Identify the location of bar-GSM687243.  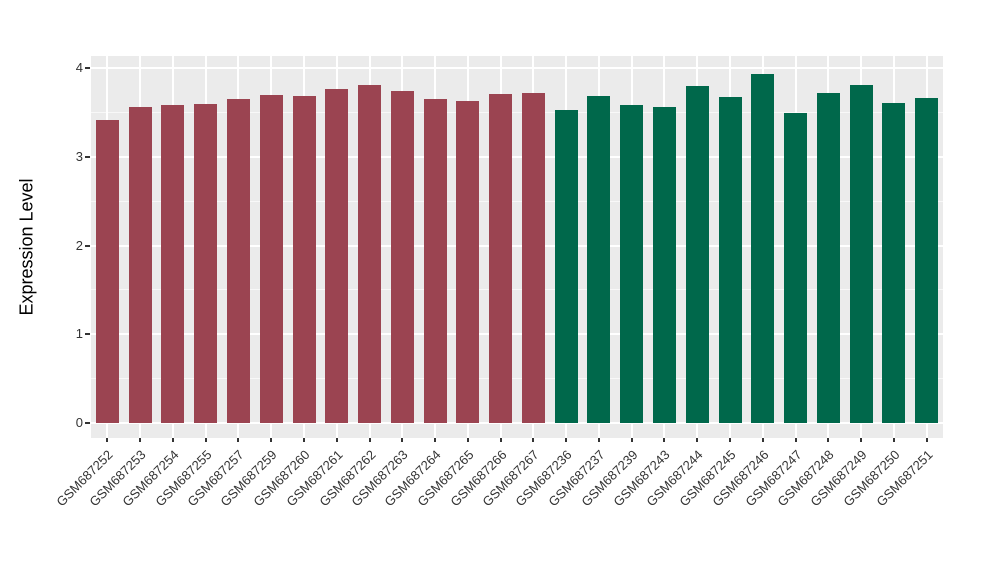
(664, 265).